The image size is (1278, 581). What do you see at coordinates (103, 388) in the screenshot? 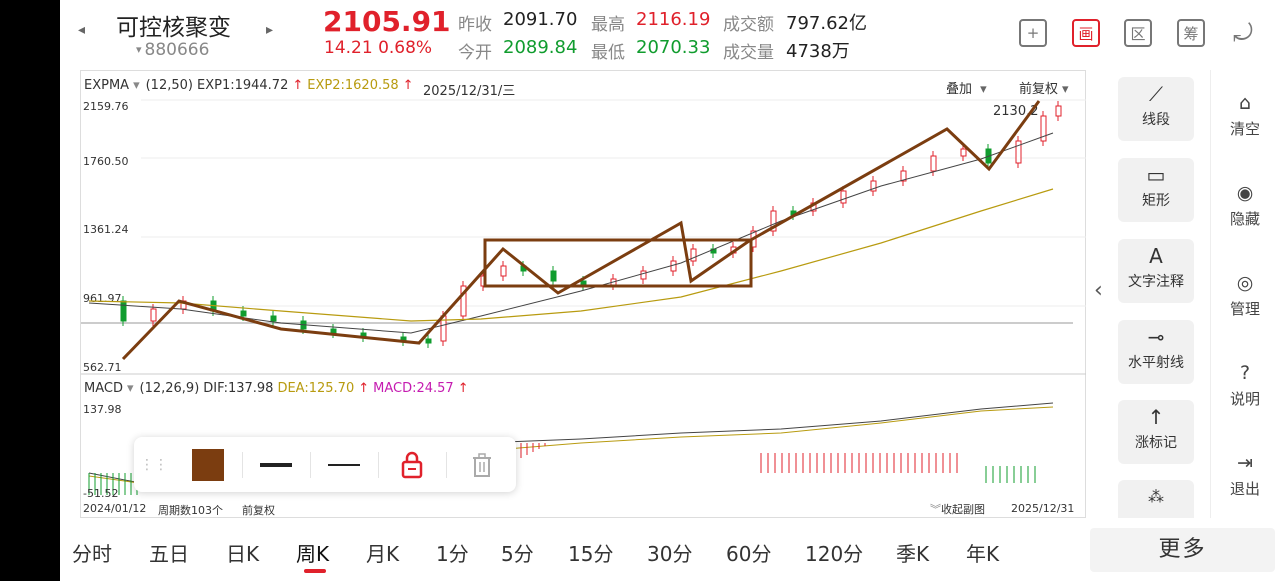
I see `macd-indicator: MACD` at bounding box center [103, 388].